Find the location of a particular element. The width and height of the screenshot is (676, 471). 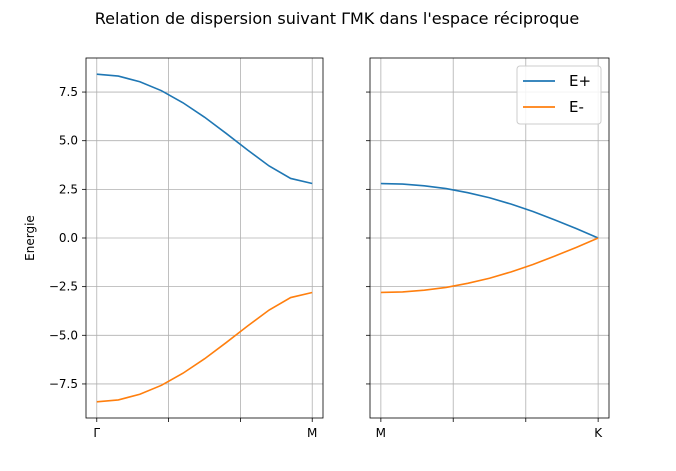

y-tick-label: 5.0 is located at coordinates (68, 141).